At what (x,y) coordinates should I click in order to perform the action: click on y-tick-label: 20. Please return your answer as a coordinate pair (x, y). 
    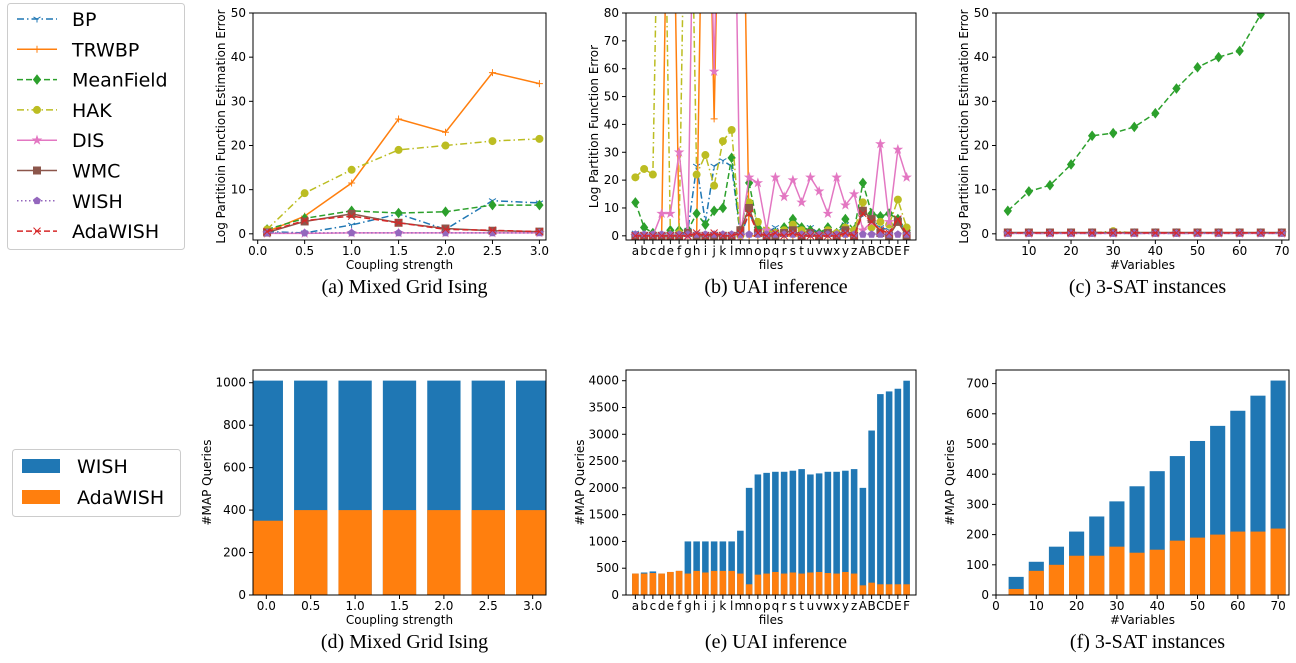
    Looking at the image, I should click on (611, 180).